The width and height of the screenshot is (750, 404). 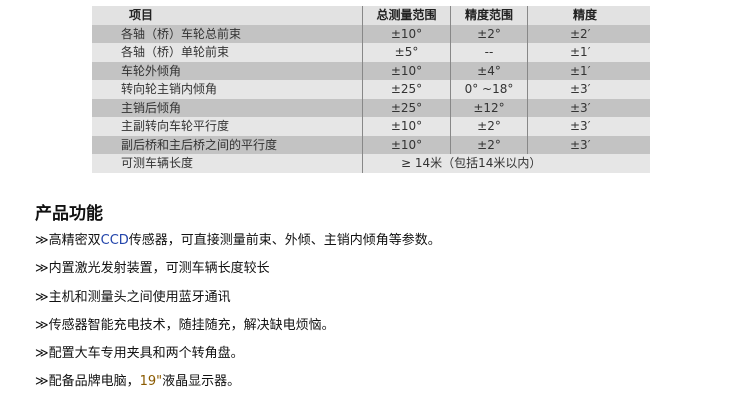 I want to click on table-row: 各轴（桥）车轮总前束 ±10° ±2° ±2′, so click(x=371, y=33).